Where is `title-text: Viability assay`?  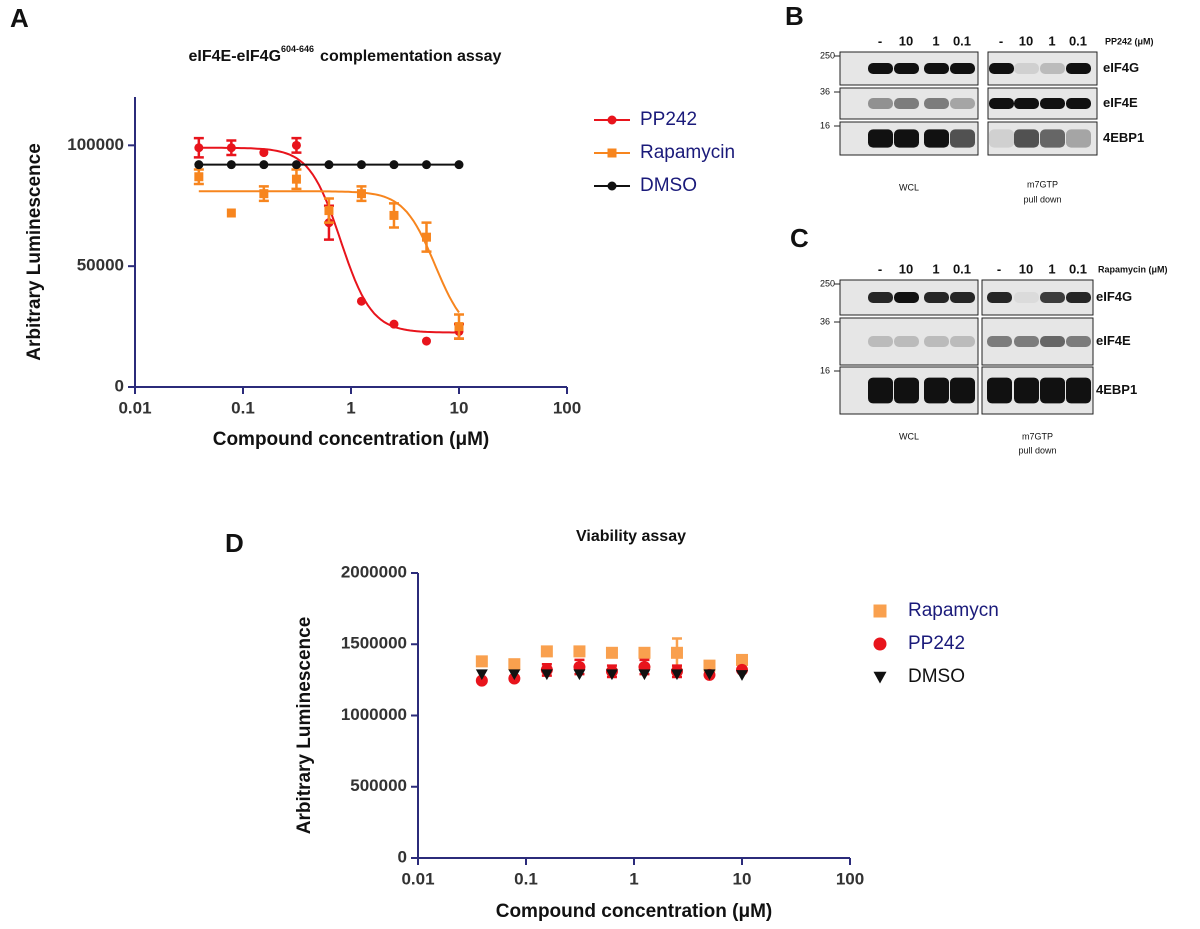 title-text: Viability assay is located at coordinates (631, 536).